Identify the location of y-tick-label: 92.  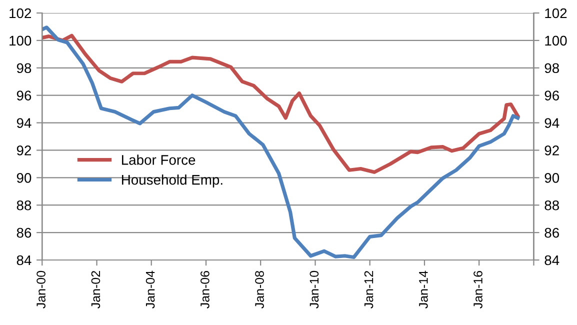
(24, 151).